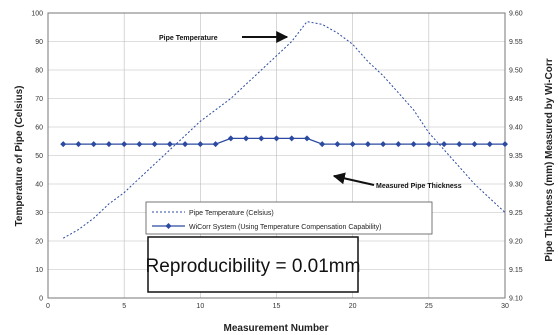 This screenshot has width=558, height=335. Describe the element at coordinates (39, 42) in the screenshot. I see `y-tick-label: 90` at that location.